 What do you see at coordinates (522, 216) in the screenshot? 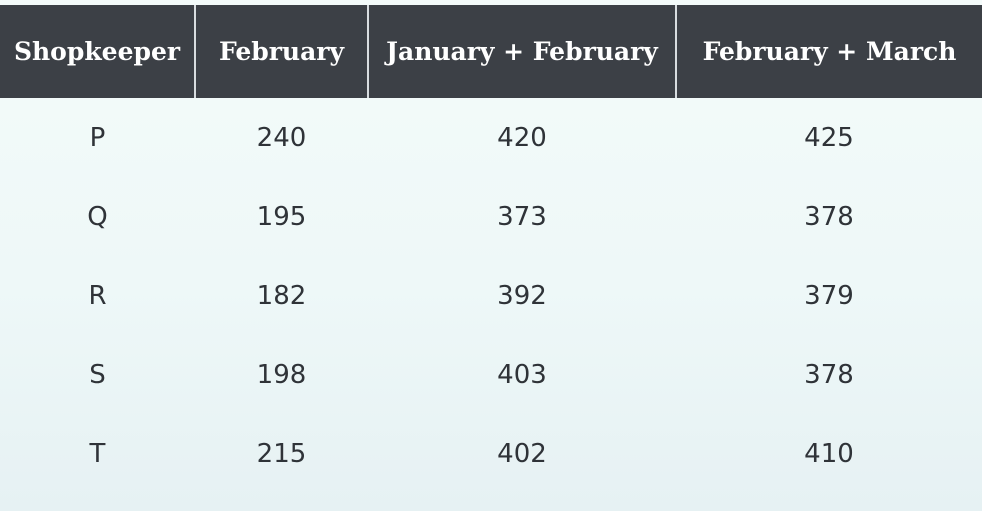
I see `cell-january-february: 373` at bounding box center [522, 216].